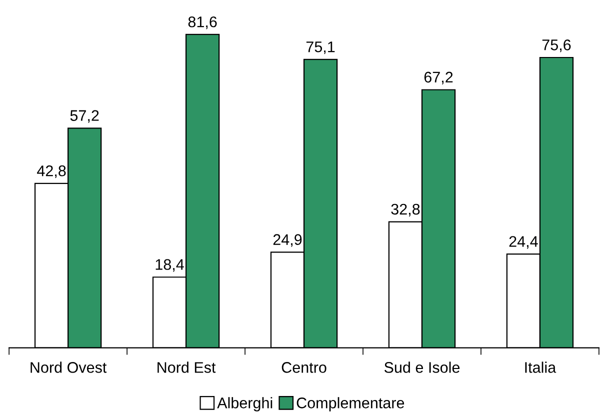 This screenshot has width=605, height=419. I want to click on data-label: 24,4, so click(523, 242).